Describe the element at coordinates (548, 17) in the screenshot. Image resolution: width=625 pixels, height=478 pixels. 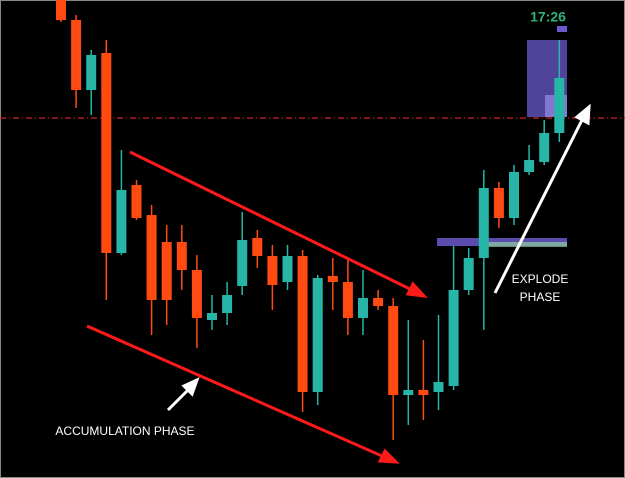
I see `clock: 17:26` at that location.